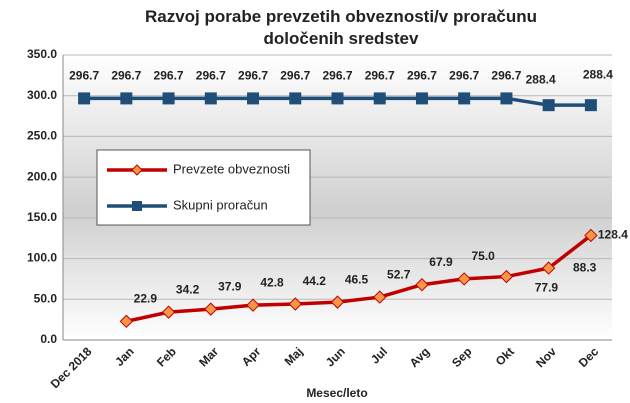  What do you see at coordinates (166, 356) in the screenshot?
I see `x-tick-label: Feb` at bounding box center [166, 356].